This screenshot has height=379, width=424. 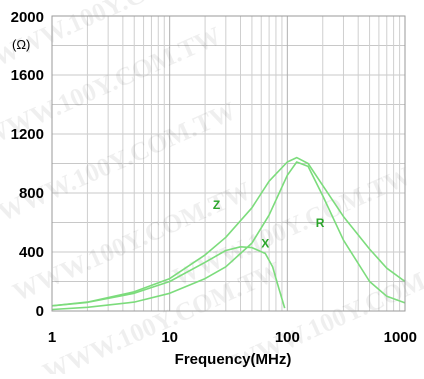 I want to click on y-tick-label: 2000, so click(x=27, y=17).